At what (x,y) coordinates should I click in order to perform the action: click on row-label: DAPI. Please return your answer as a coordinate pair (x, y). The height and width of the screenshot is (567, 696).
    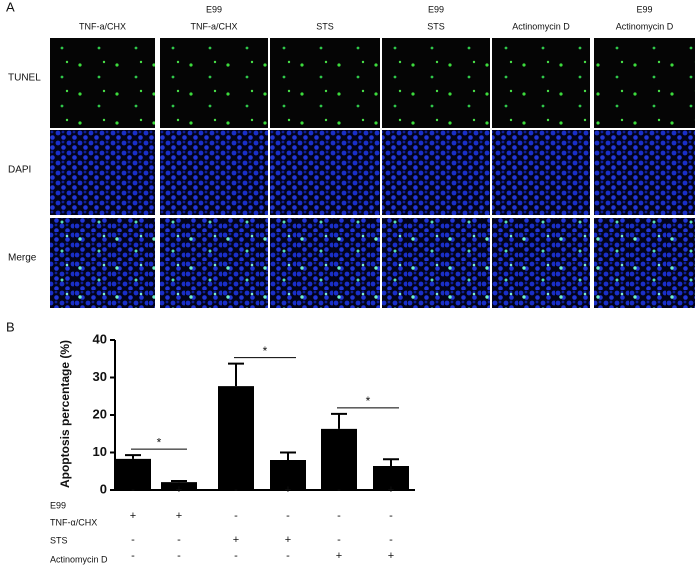
    Looking at the image, I should click on (19, 170).